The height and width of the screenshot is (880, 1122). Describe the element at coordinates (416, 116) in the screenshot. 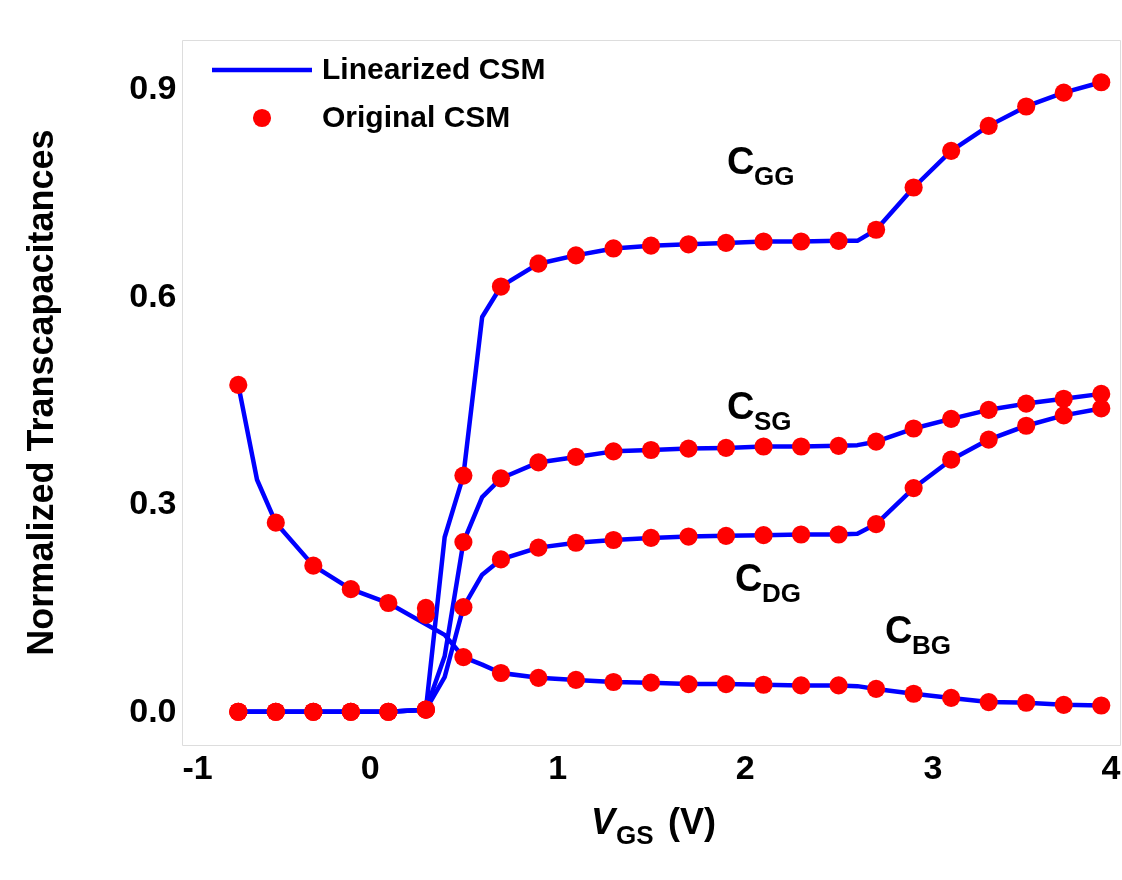

I see `legend-label: Original CSM` at that location.